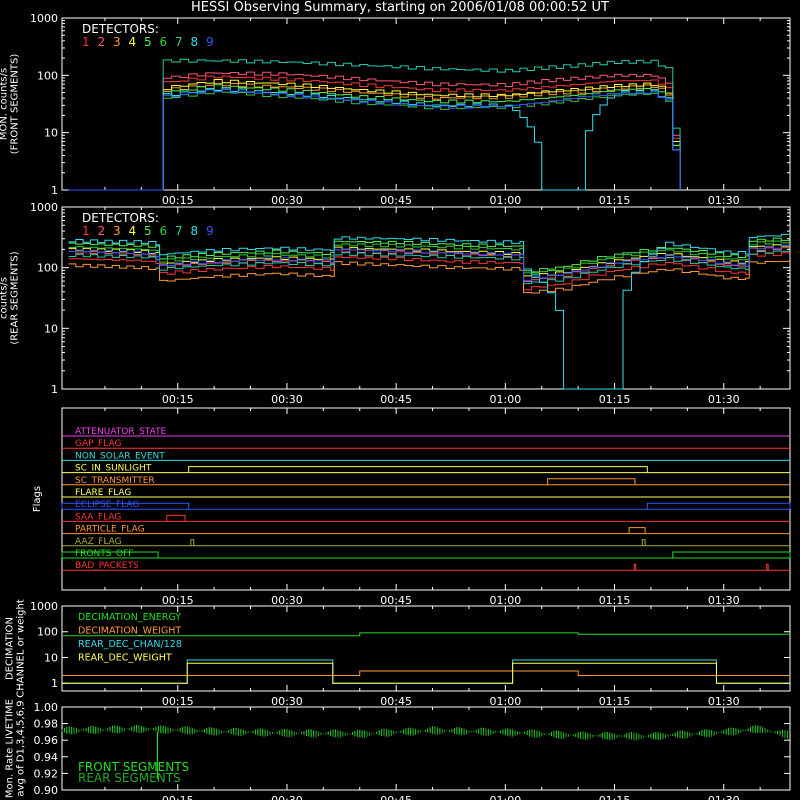 This screenshot has height=800, width=800. I want to click on y-axis-label-4: DECIMATION CHANNEL or weight, so click(16, 648).